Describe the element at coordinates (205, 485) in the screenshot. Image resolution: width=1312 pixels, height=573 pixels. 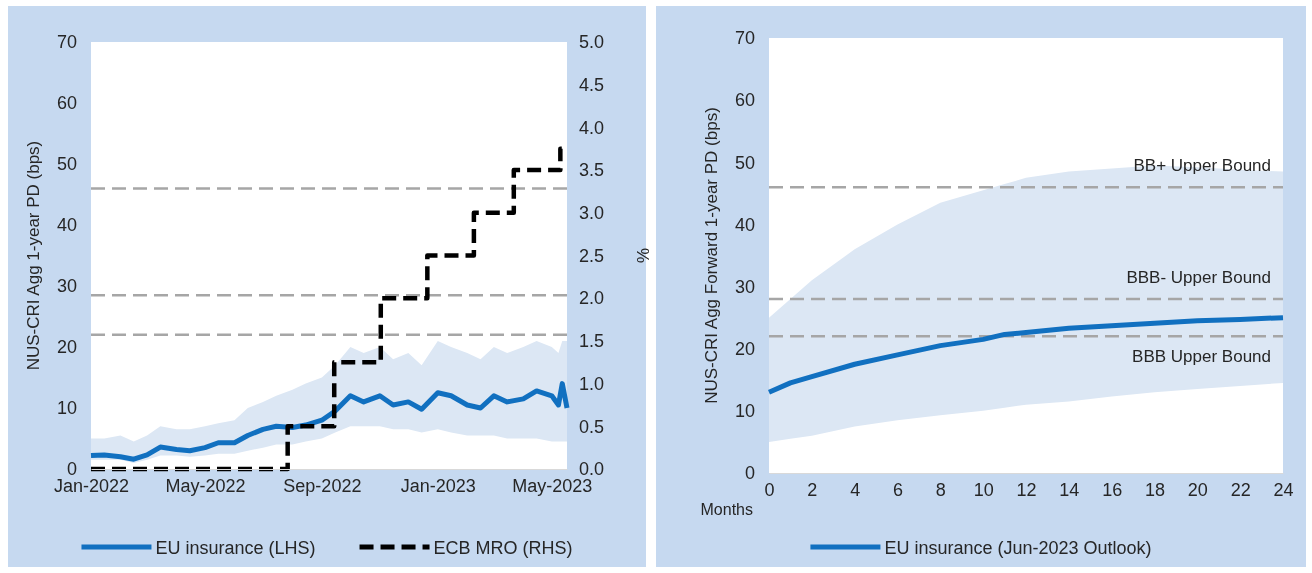
I see `x-tick-label: May-2022` at that location.